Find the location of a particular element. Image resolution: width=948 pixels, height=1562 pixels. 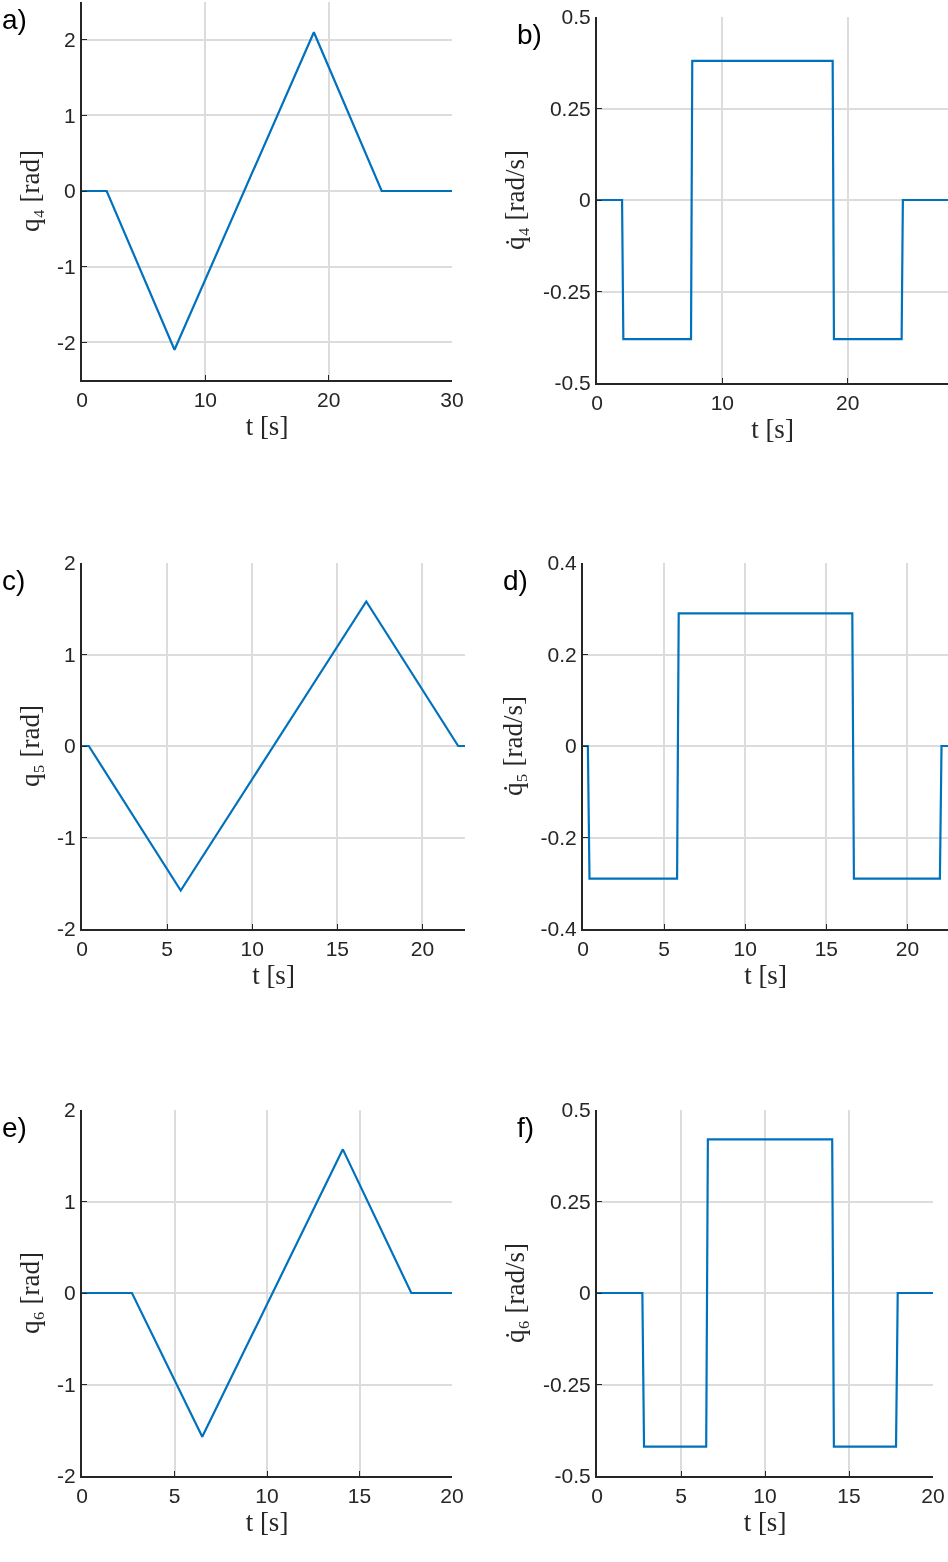

y-axis-title: q̇₄ [rad/s] is located at coordinates (515, 200).